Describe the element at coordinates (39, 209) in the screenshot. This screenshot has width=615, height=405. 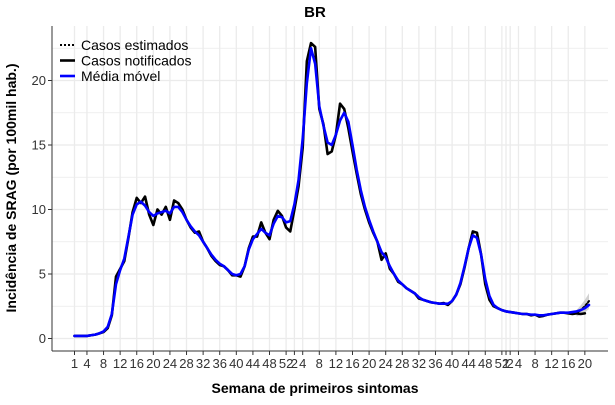
I see `y-tick-label: 10` at that location.